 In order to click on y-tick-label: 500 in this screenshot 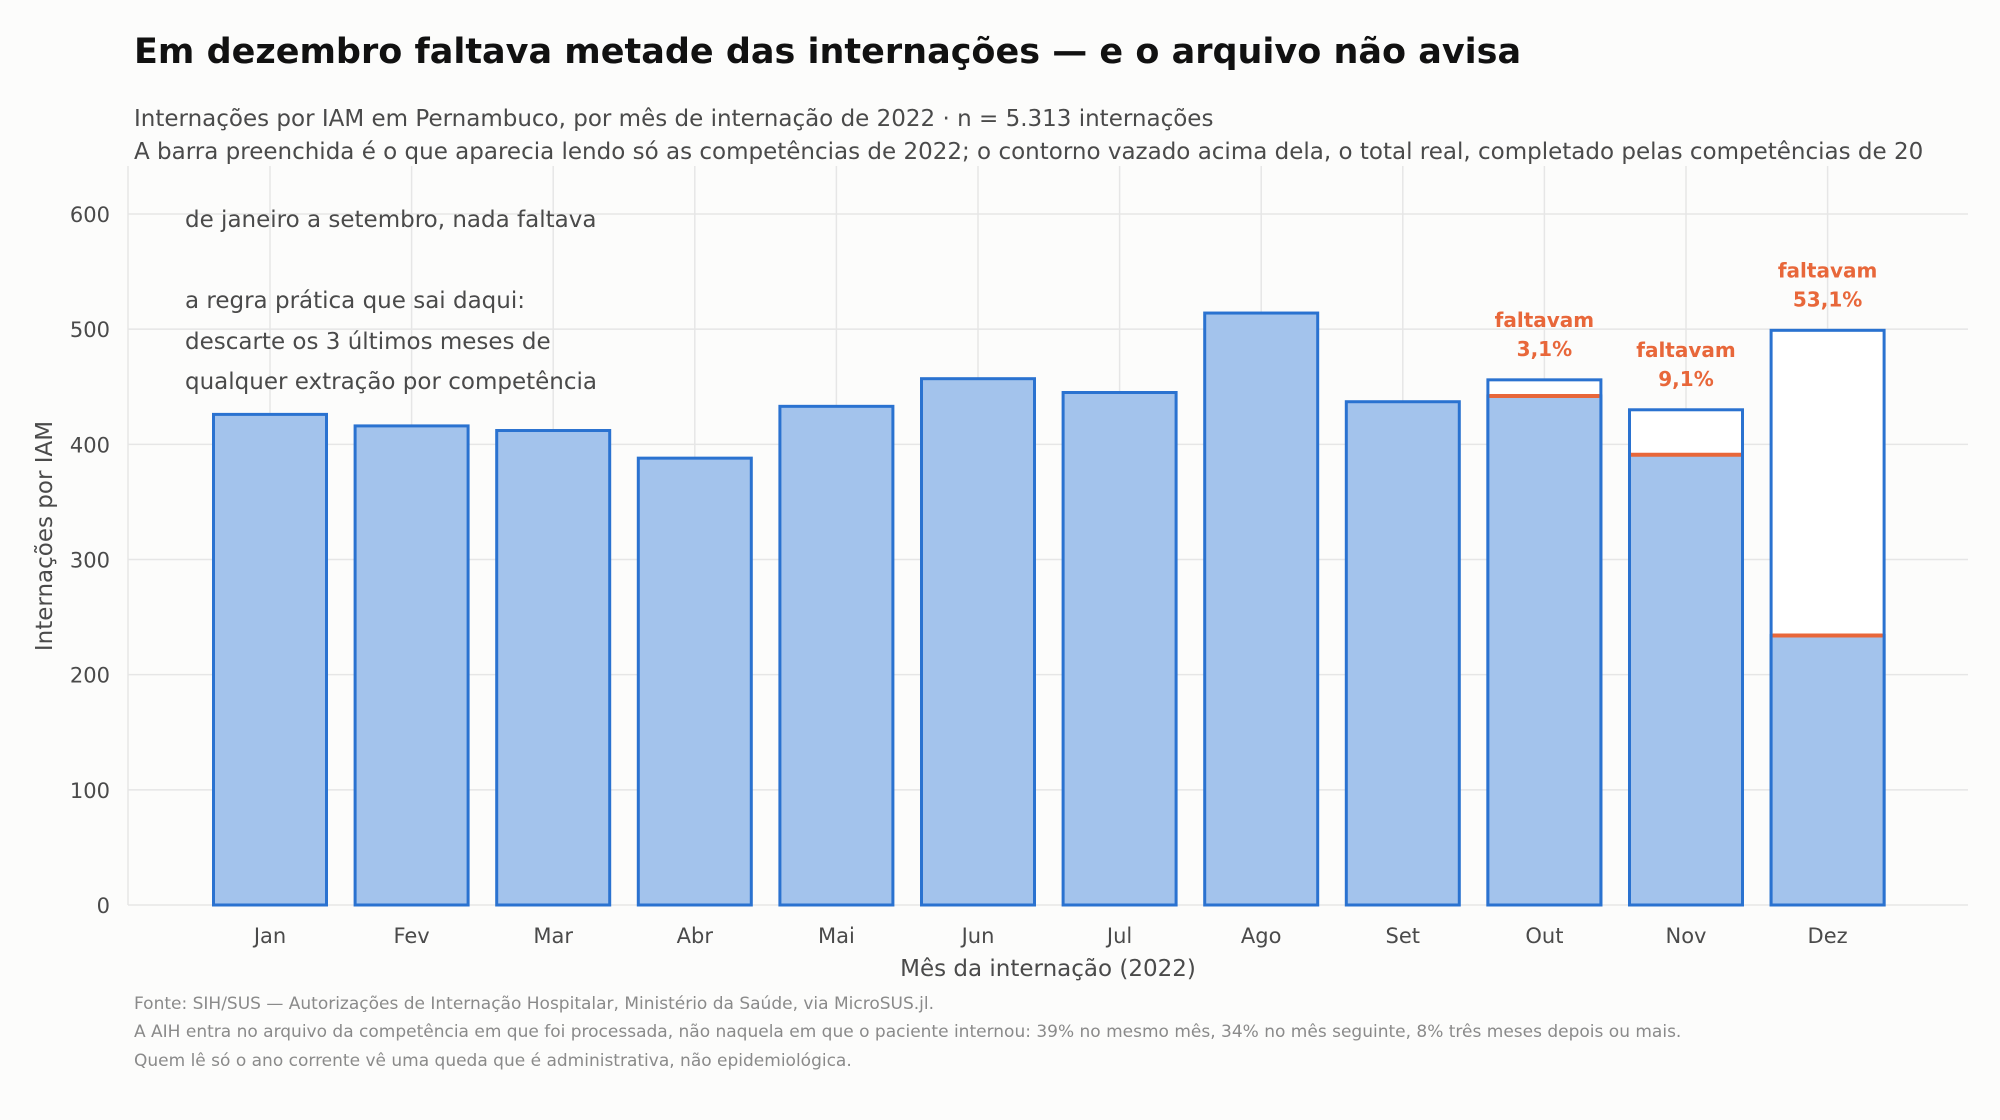, I will do `click(90, 330)`.